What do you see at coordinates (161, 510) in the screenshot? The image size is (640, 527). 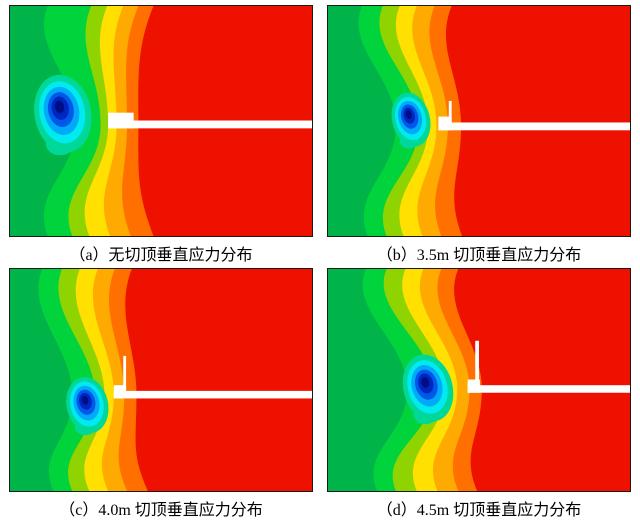 I see `caption-c: （c）4.0m 切顶垂直应力分布` at bounding box center [161, 510].